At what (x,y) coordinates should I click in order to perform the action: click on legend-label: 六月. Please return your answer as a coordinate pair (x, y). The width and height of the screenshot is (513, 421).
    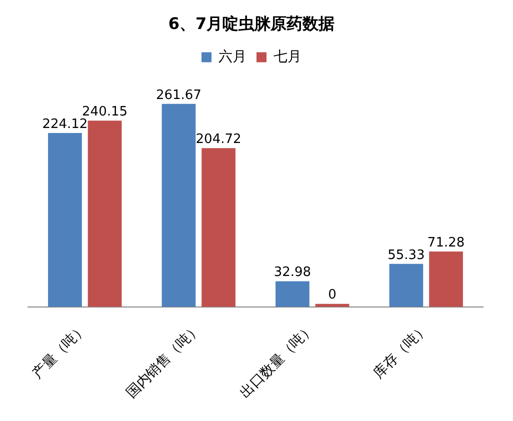
    Looking at the image, I should click on (232, 56).